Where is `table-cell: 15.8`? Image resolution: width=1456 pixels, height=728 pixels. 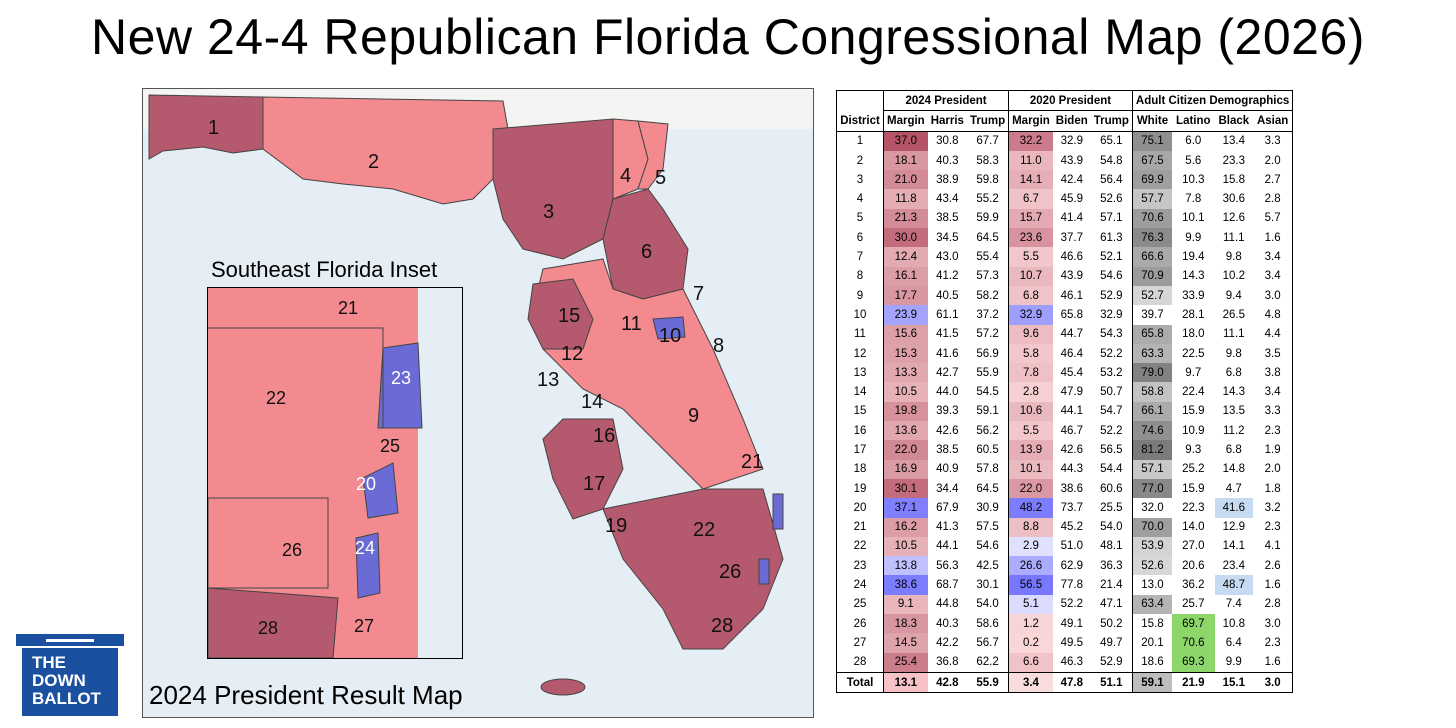 table-cell: 15.8 is located at coordinates (1152, 624).